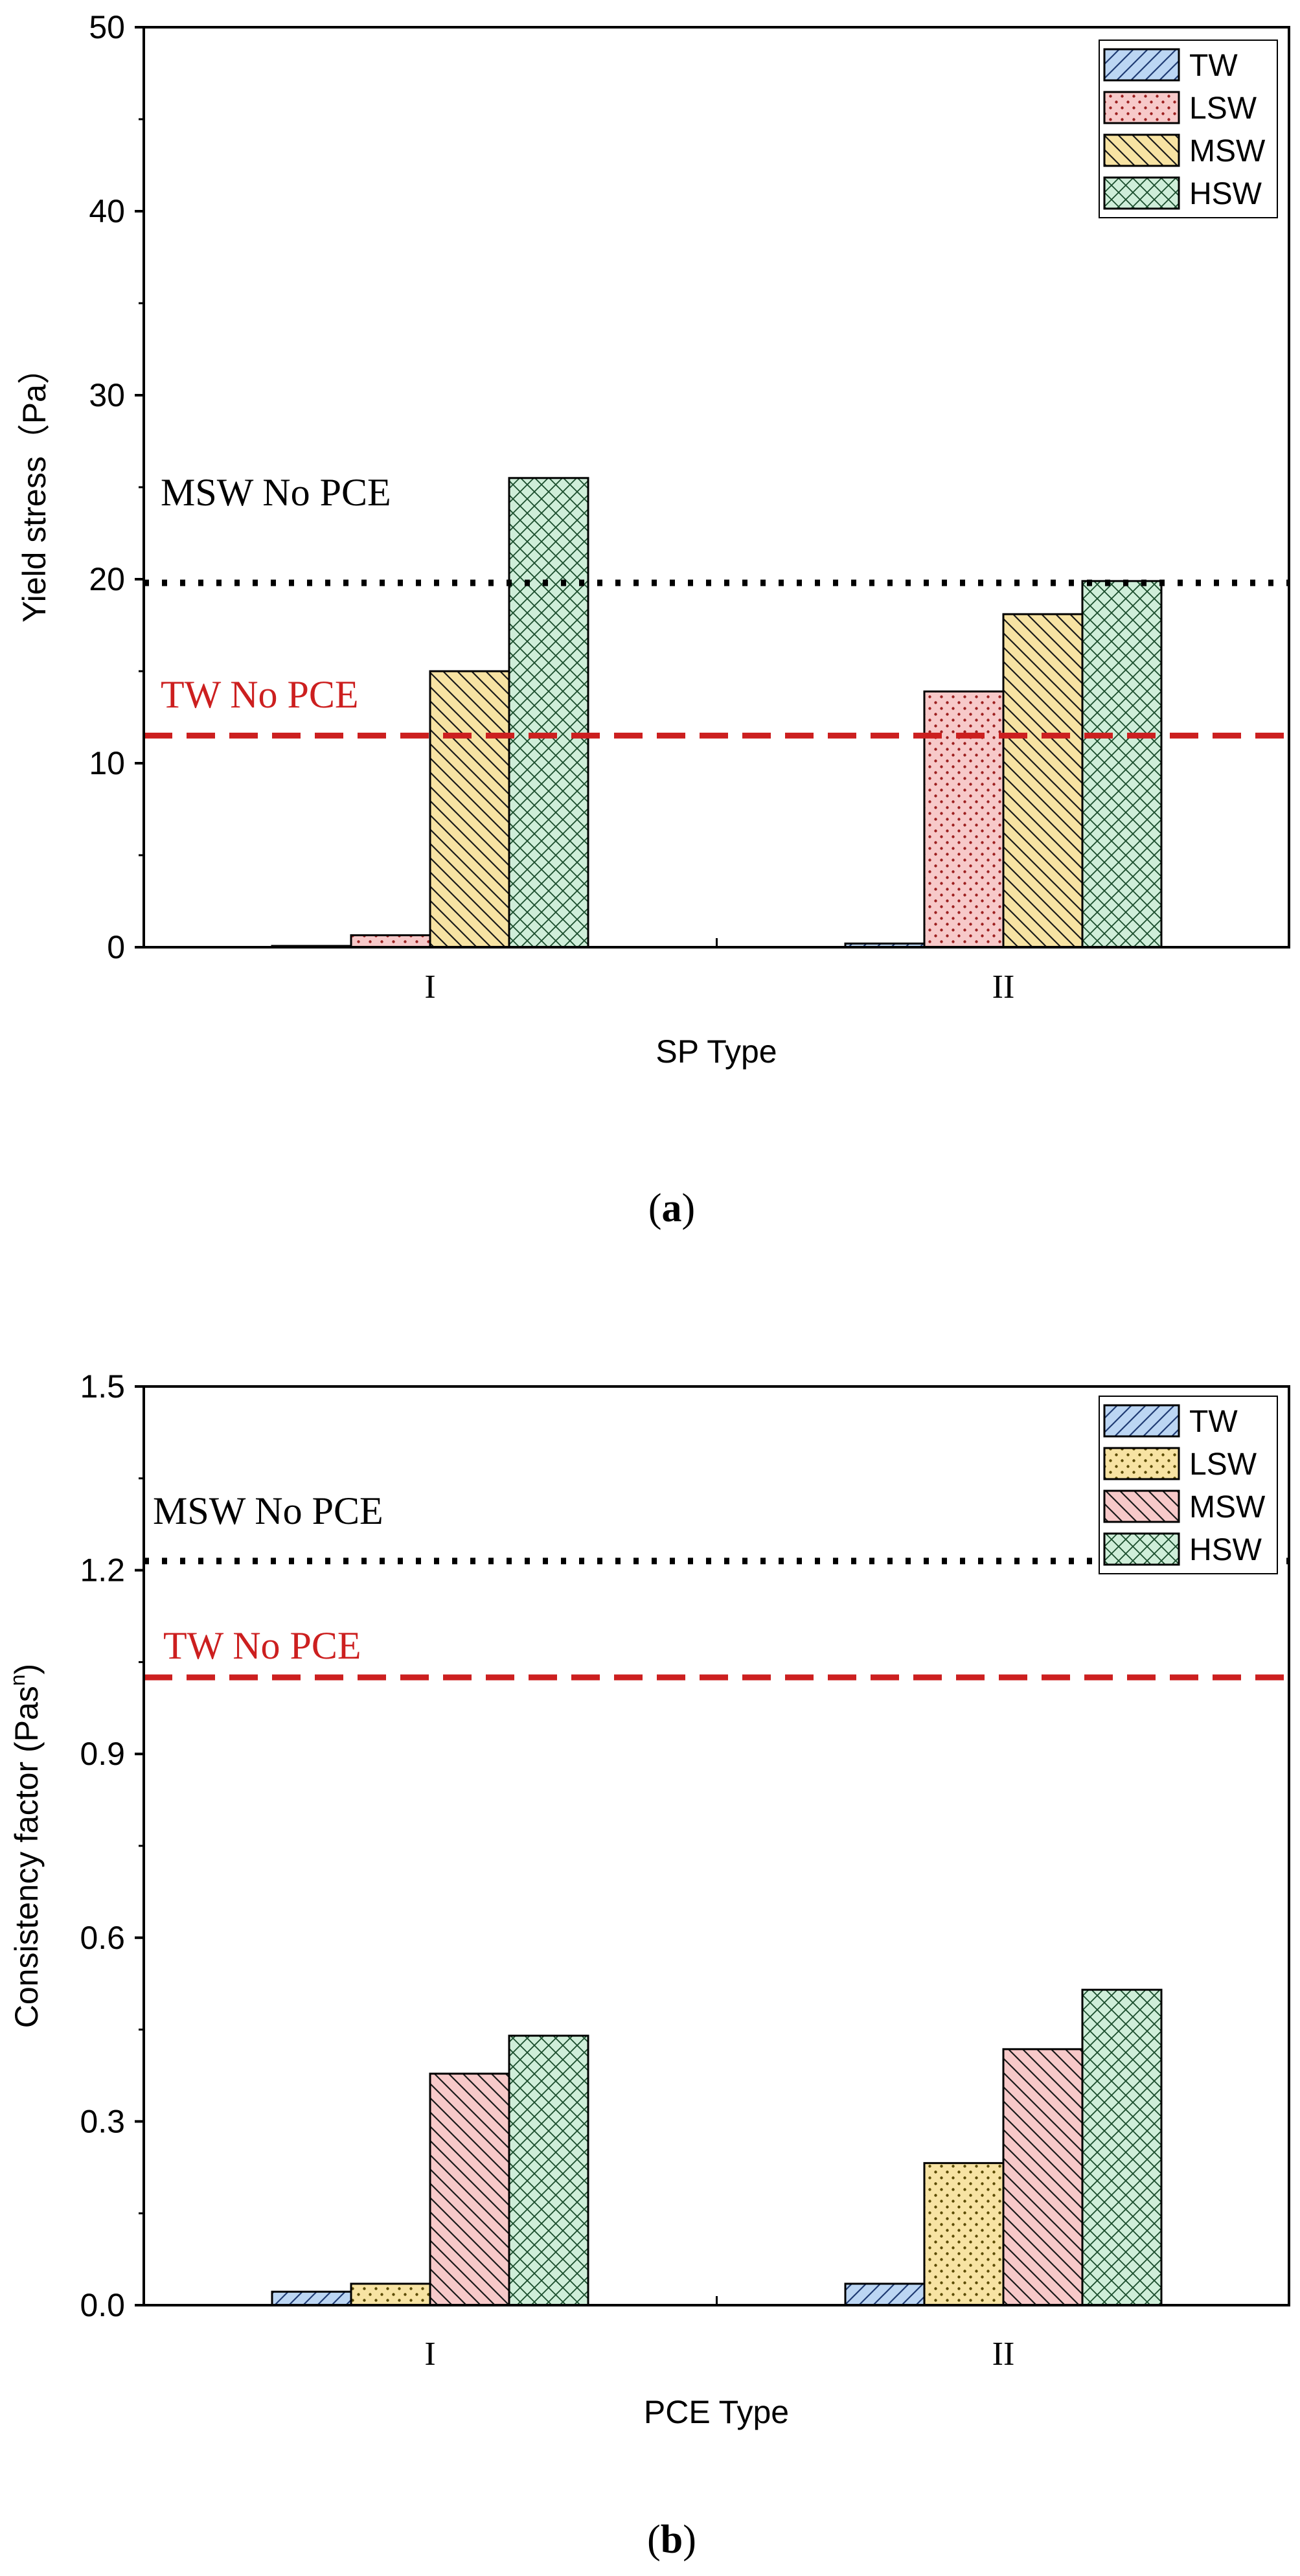  I want to click on y-tick-label: 20, so click(107, 579).